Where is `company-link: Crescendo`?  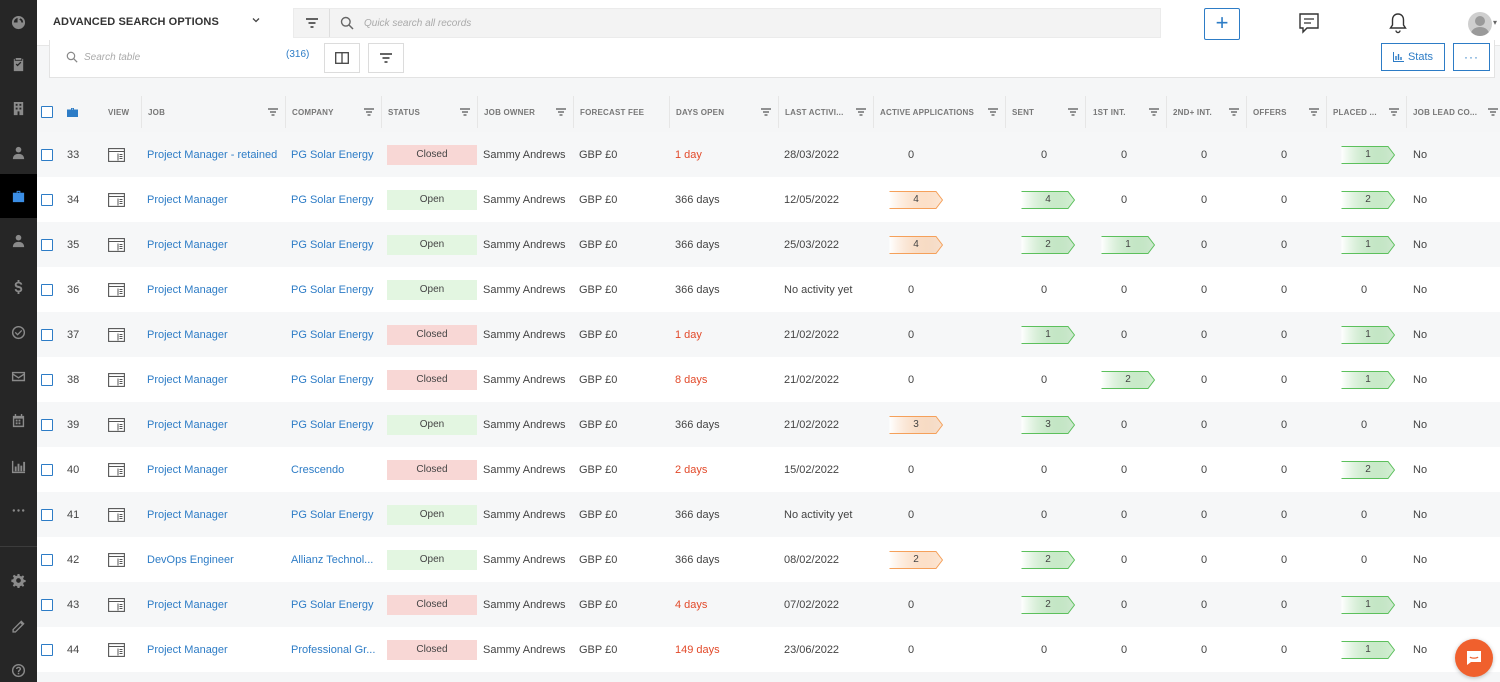
company-link: Crescendo is located at coordinates (318, 469).